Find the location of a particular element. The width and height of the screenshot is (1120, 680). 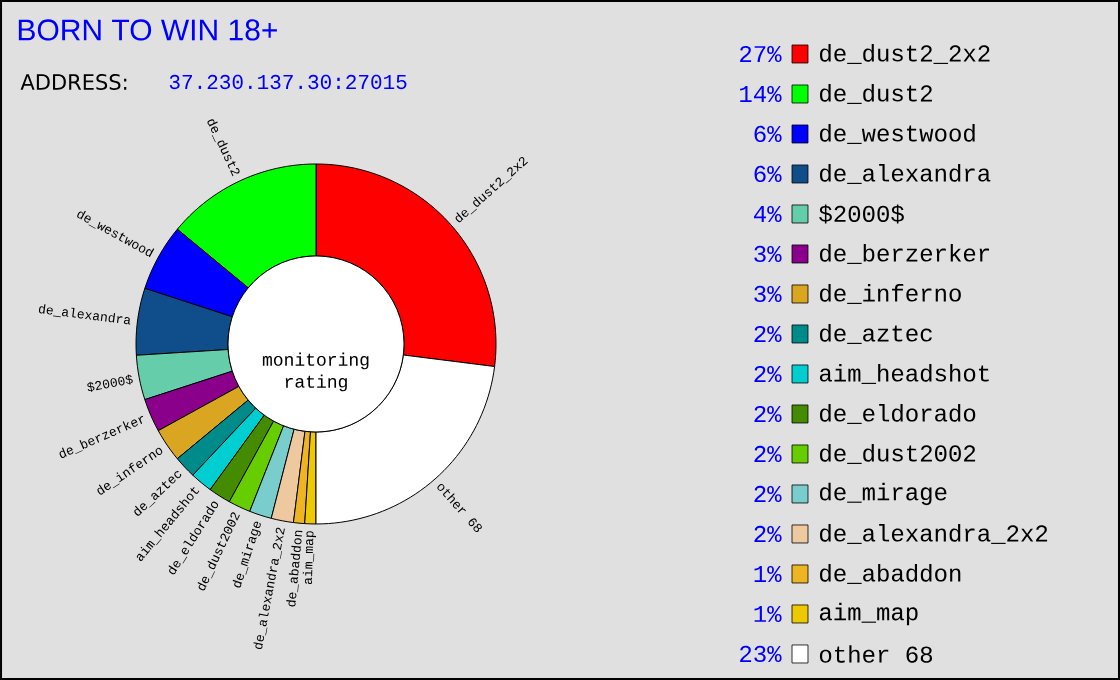

legend-label: de_dust2 is located at coordinates (876, 94).